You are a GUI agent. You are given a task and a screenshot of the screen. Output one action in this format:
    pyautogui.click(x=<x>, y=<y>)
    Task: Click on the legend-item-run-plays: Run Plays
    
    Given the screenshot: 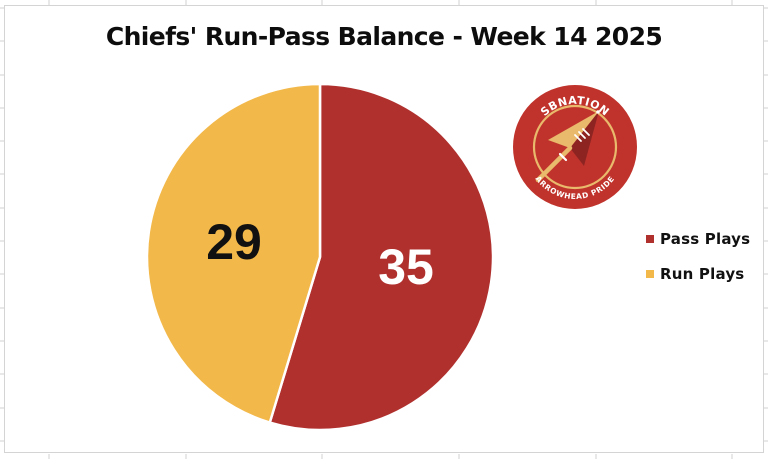 What is the action you would take?
    pyautogui.click(x=698, y=273)
    